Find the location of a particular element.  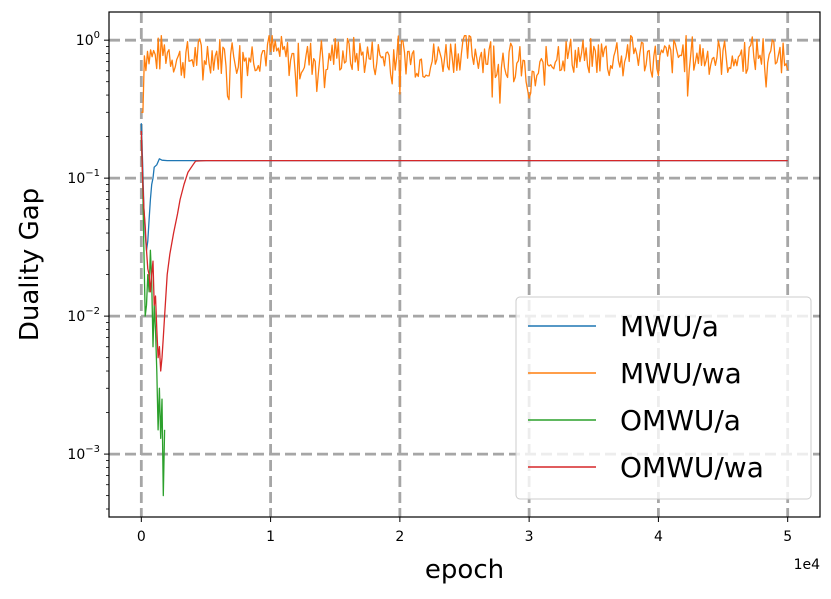

y-tick-label: 10⁻² is located at coordinates (83, 315).